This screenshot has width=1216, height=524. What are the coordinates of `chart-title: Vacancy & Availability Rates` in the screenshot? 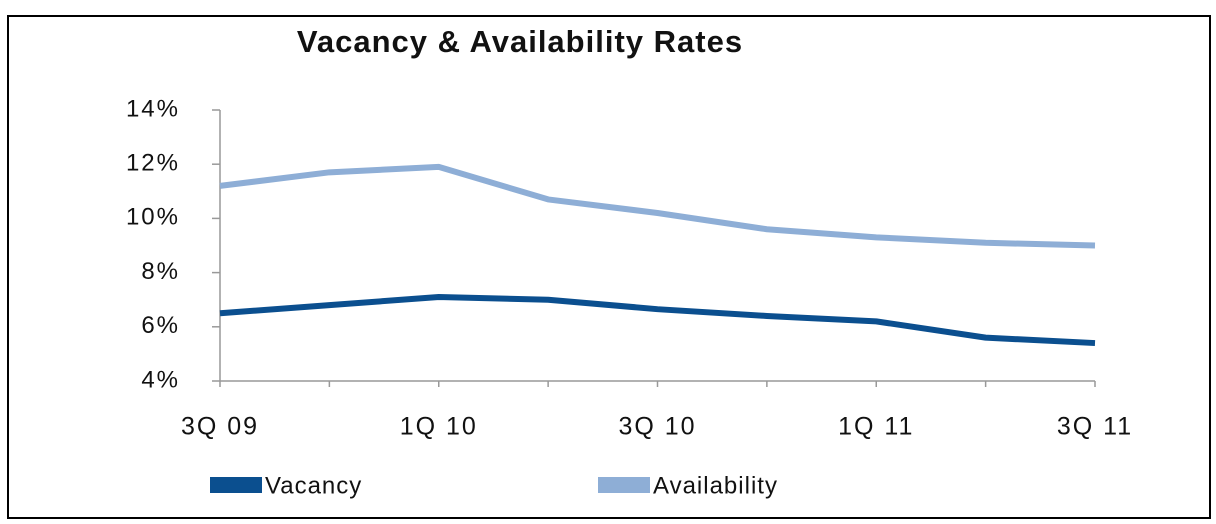 It's located at (520, 41).